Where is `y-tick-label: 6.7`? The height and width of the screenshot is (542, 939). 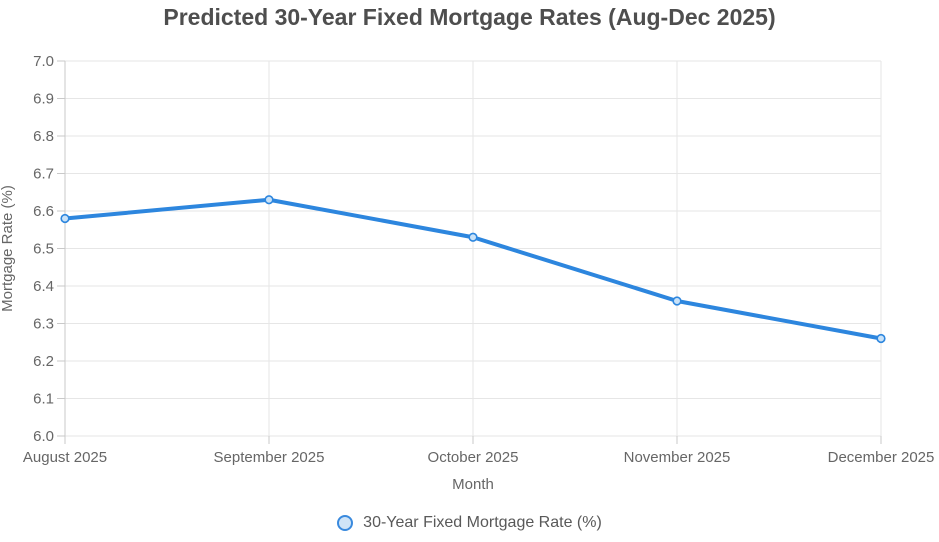
y-tick-label: 6.7 is located at coordinates (43, 174).